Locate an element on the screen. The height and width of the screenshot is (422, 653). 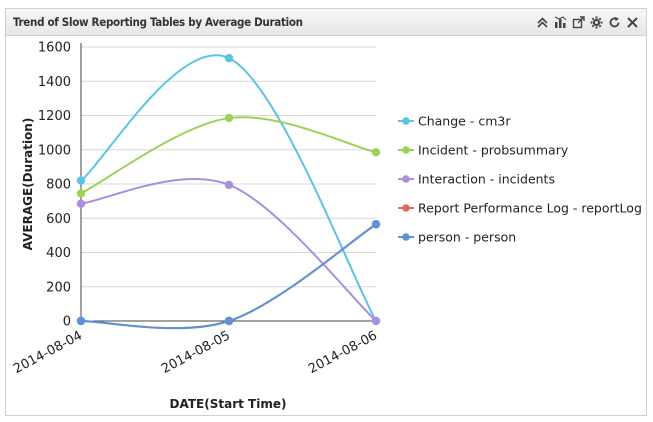
y-tick-label: 200 is located at coordinates (58, 287).